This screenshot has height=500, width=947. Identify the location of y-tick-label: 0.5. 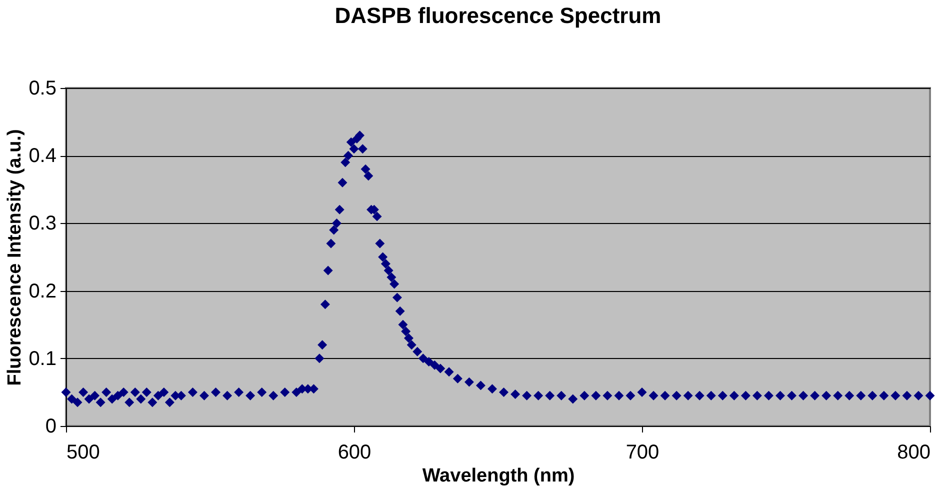
(42, 89).